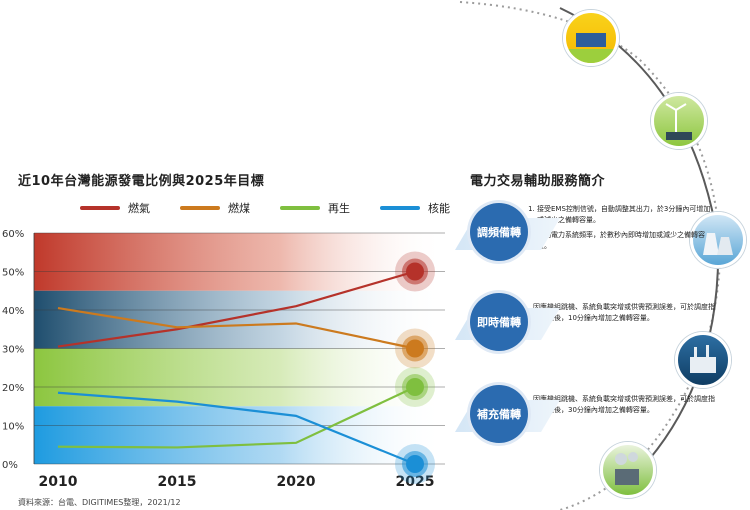  Describe the element at coordinates (538, 181) in the screenshot. I see `services-title: 電力交易輔助服務簡介` at that location.